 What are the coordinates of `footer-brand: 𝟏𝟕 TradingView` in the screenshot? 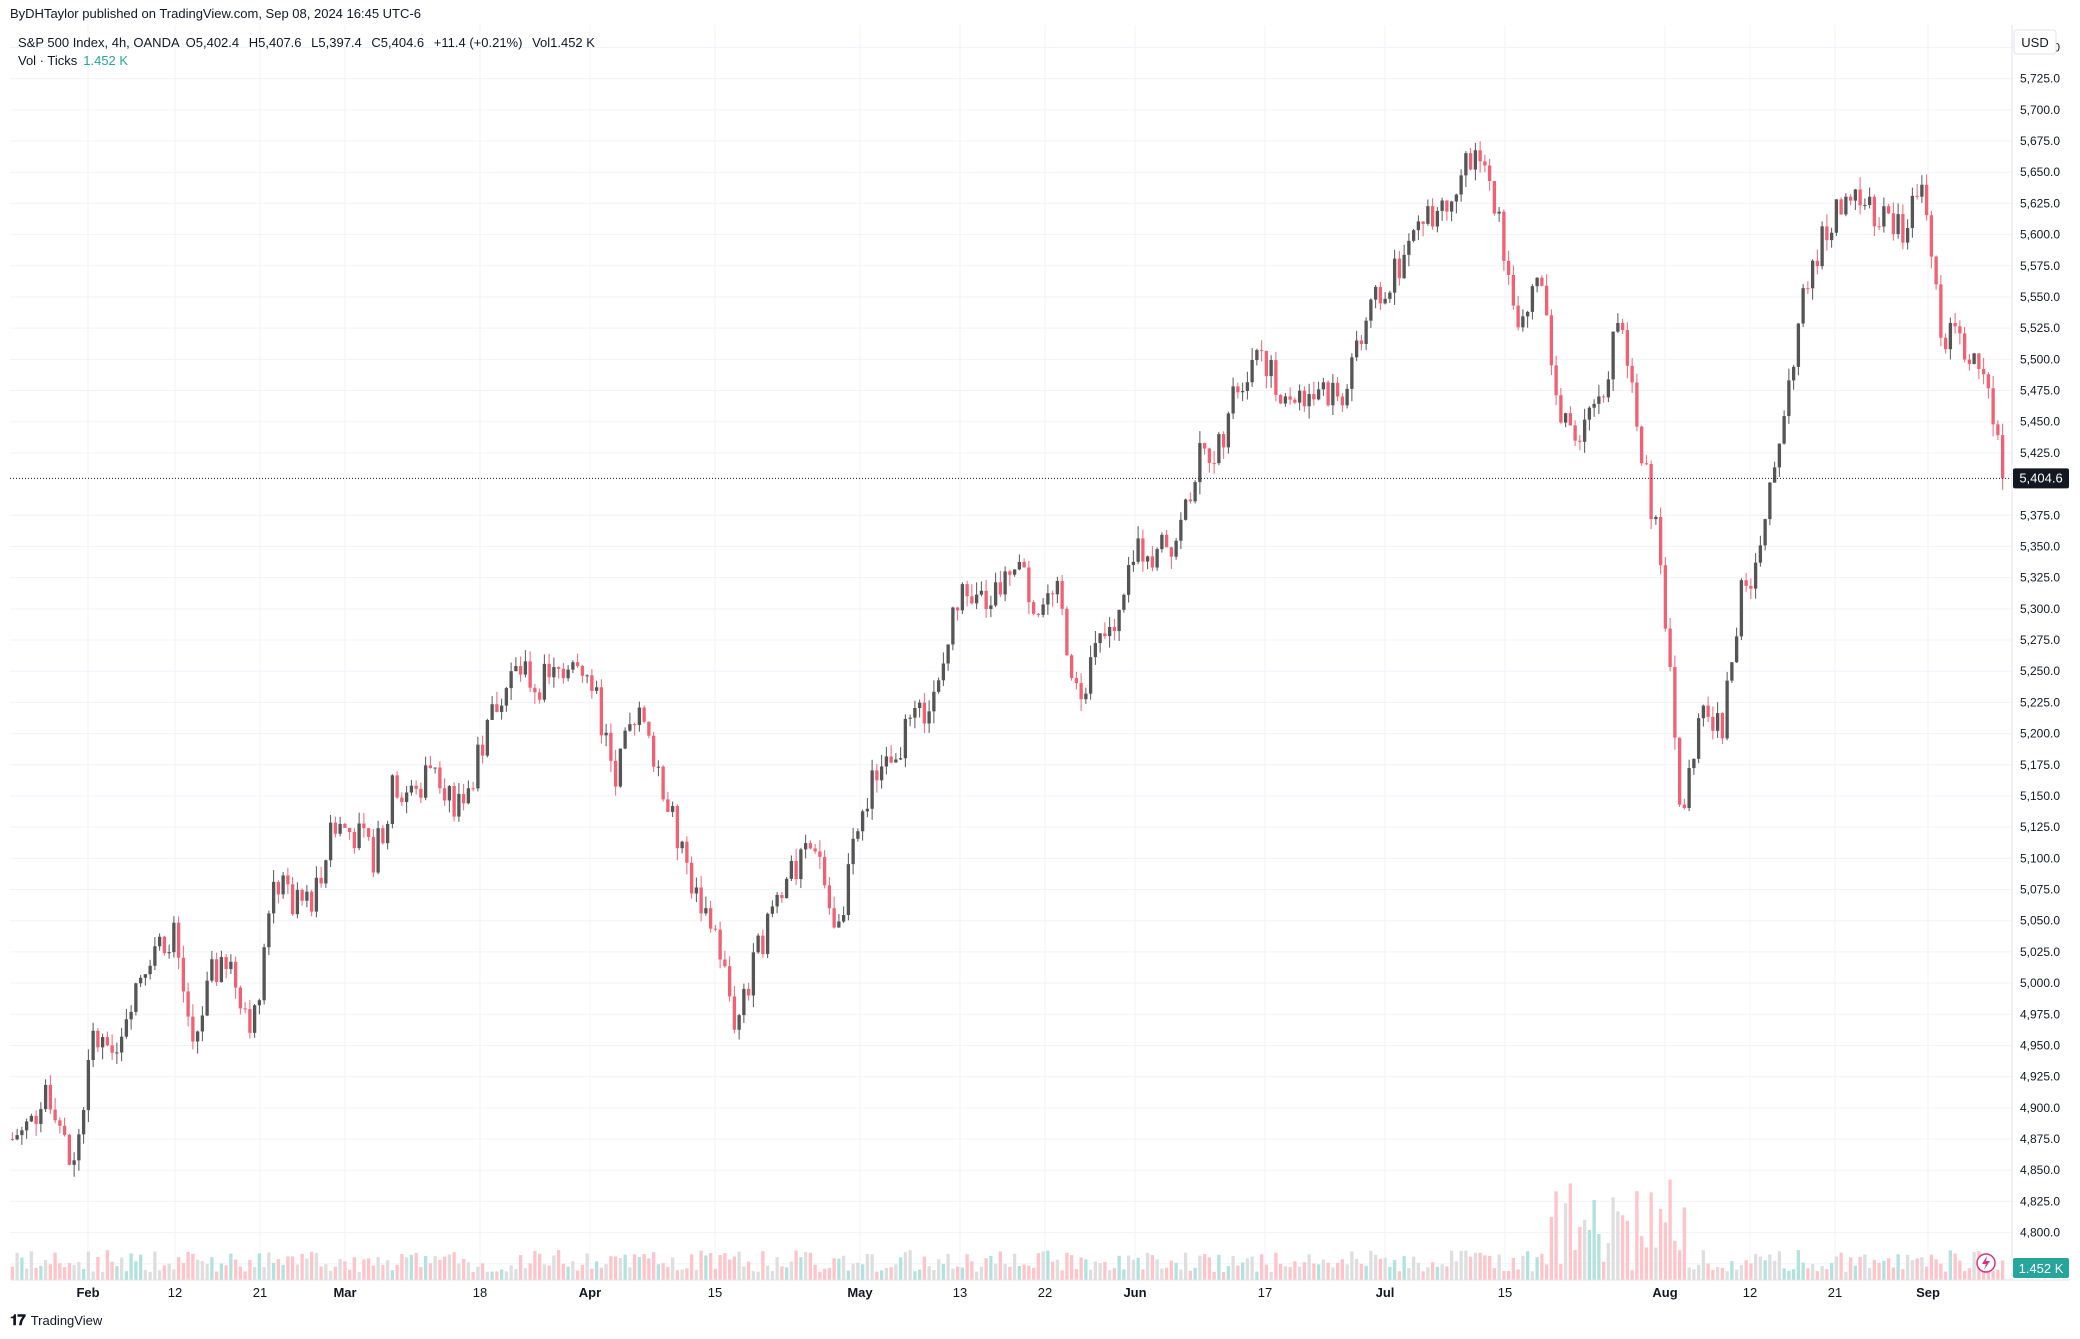 It's located at (56, 1320).